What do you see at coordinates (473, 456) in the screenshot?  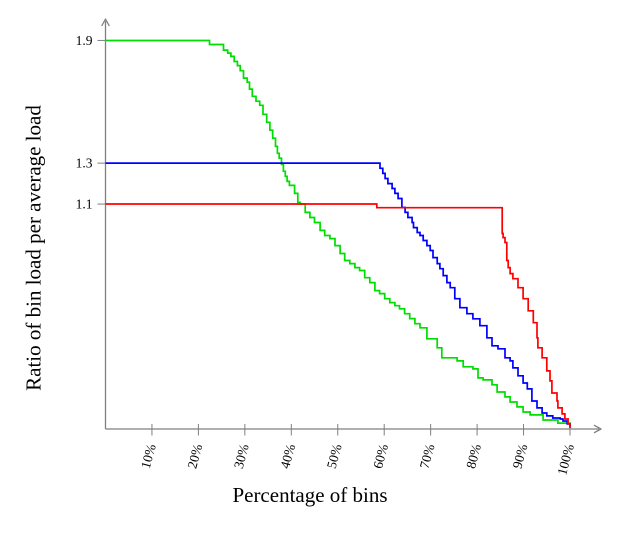 I see `x-tick-label: 80%` at bounding box center [473, 456].